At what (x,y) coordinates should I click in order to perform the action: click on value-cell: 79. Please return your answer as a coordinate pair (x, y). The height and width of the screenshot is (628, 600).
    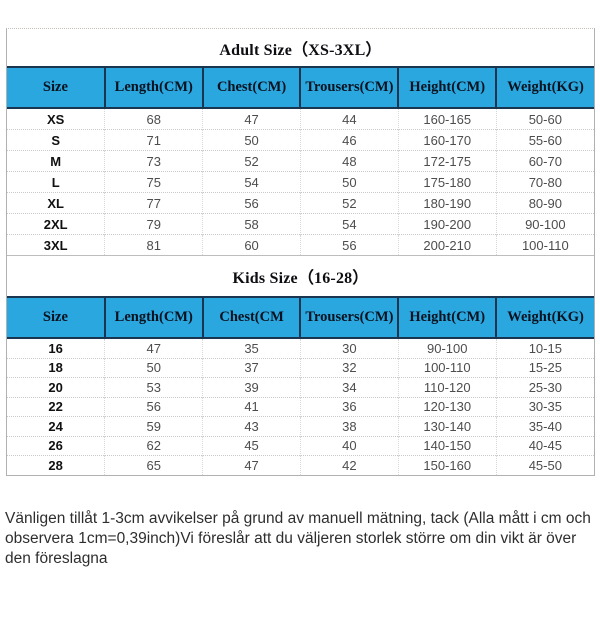
    Looking at the image, I should click on (153, 224).